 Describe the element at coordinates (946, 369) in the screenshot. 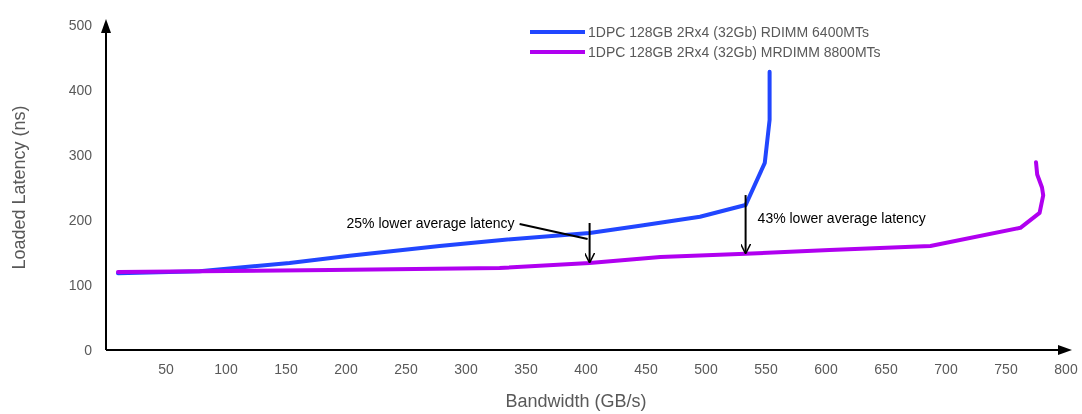

I see `x-tick-label: 700` at that location.